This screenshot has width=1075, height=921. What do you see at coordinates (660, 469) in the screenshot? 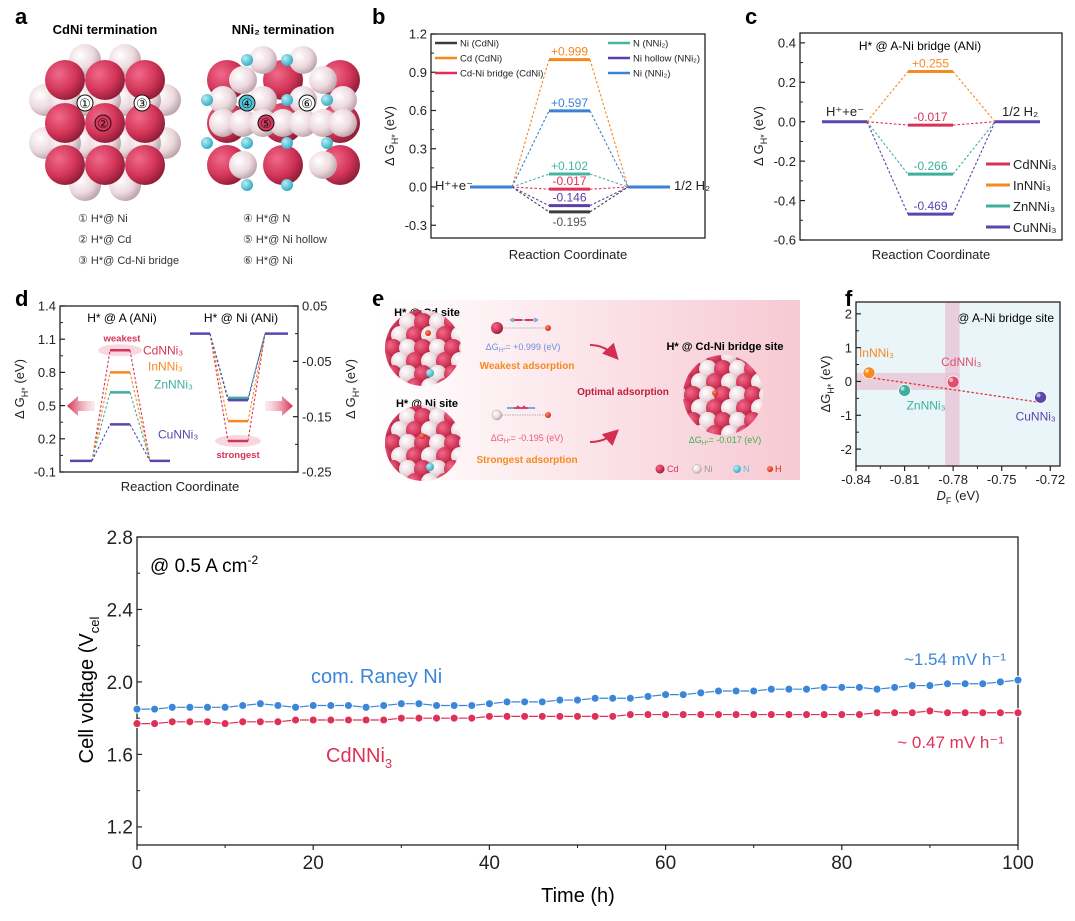
I see `legend-cd-sphere-icon` at bounding box center [660, 469].